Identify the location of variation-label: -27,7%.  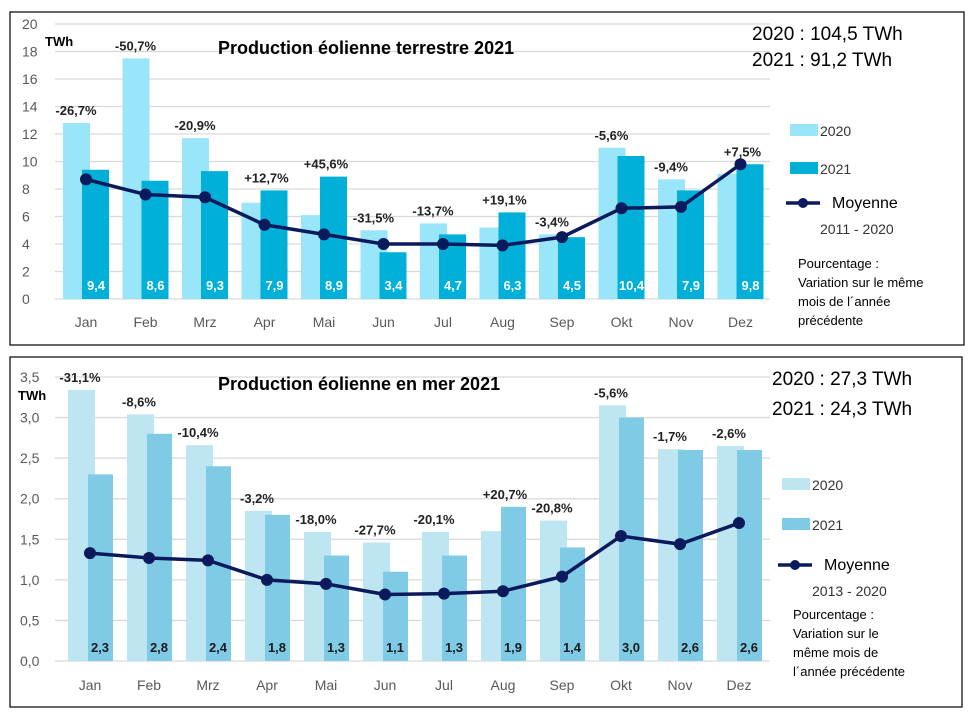
(375, 530).